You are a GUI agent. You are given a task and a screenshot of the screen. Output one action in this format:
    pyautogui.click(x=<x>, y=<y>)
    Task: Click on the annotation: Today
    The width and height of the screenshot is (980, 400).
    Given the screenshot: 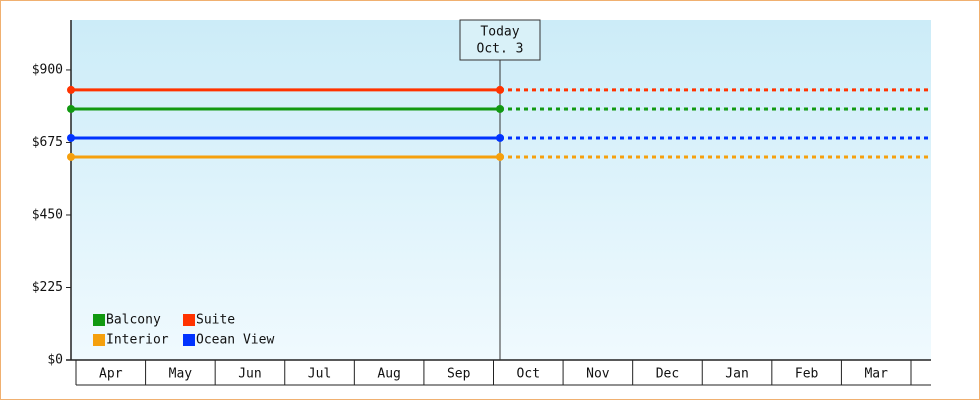 What is the action you would take?
    pyautogui.click(x=499, y=32)
    